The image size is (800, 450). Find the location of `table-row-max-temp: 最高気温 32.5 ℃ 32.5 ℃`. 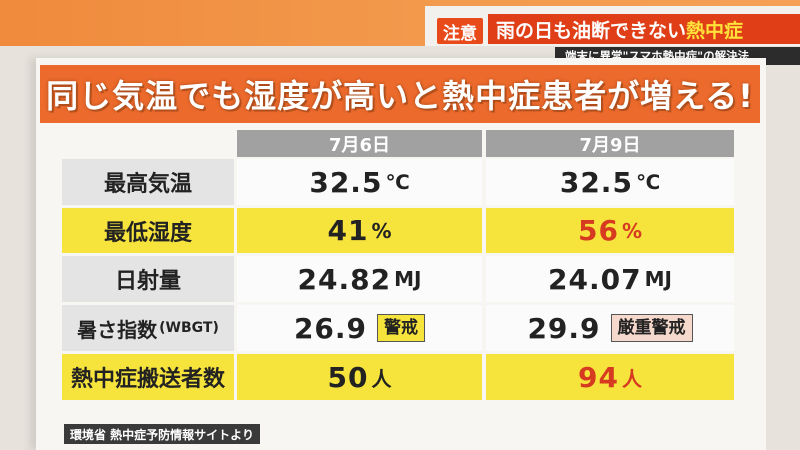

table-row-max-temp: 最高気温 32.5 ℃ 32.5 ℃ is located at coordinates (398, 182).